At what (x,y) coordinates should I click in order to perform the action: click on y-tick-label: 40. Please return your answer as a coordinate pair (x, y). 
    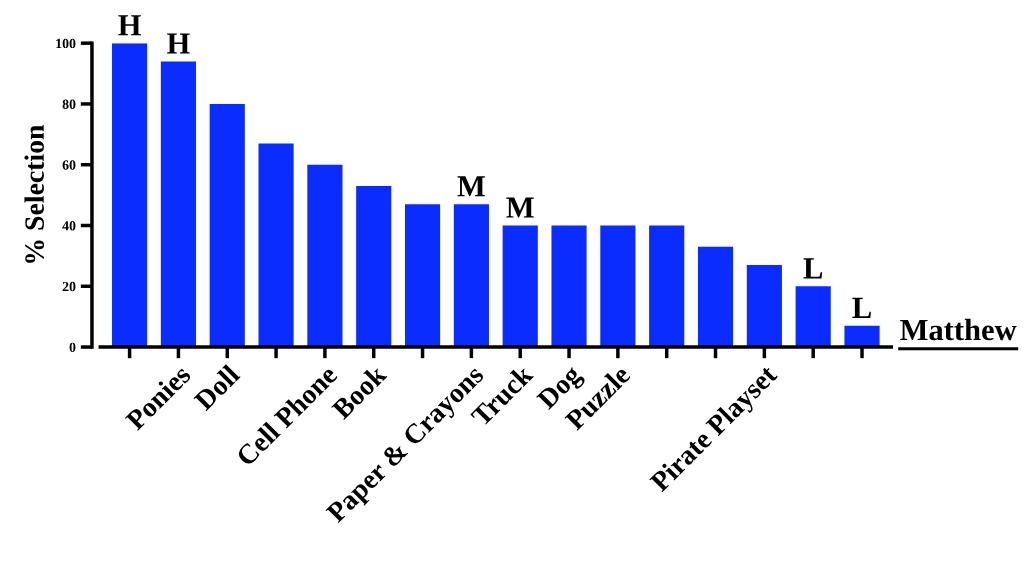
    Looking at the image, I should click on (69, 226).